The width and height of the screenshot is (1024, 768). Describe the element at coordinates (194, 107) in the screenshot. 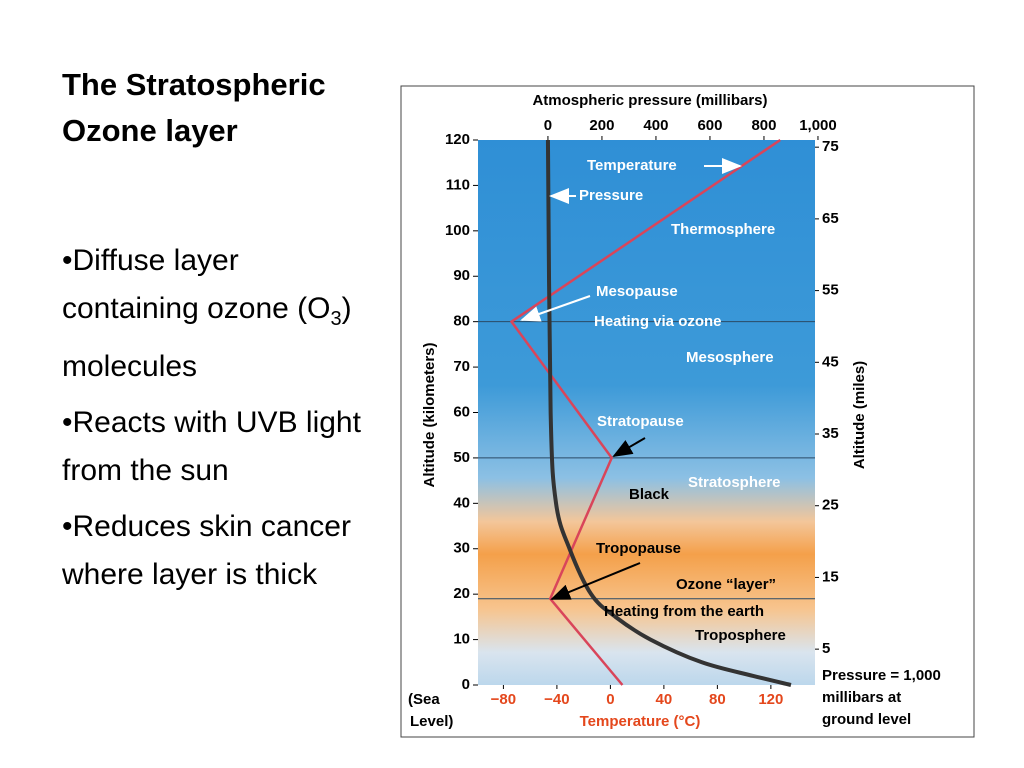

I see `slide-title: The Stratospheric Ozone layer` at that location.